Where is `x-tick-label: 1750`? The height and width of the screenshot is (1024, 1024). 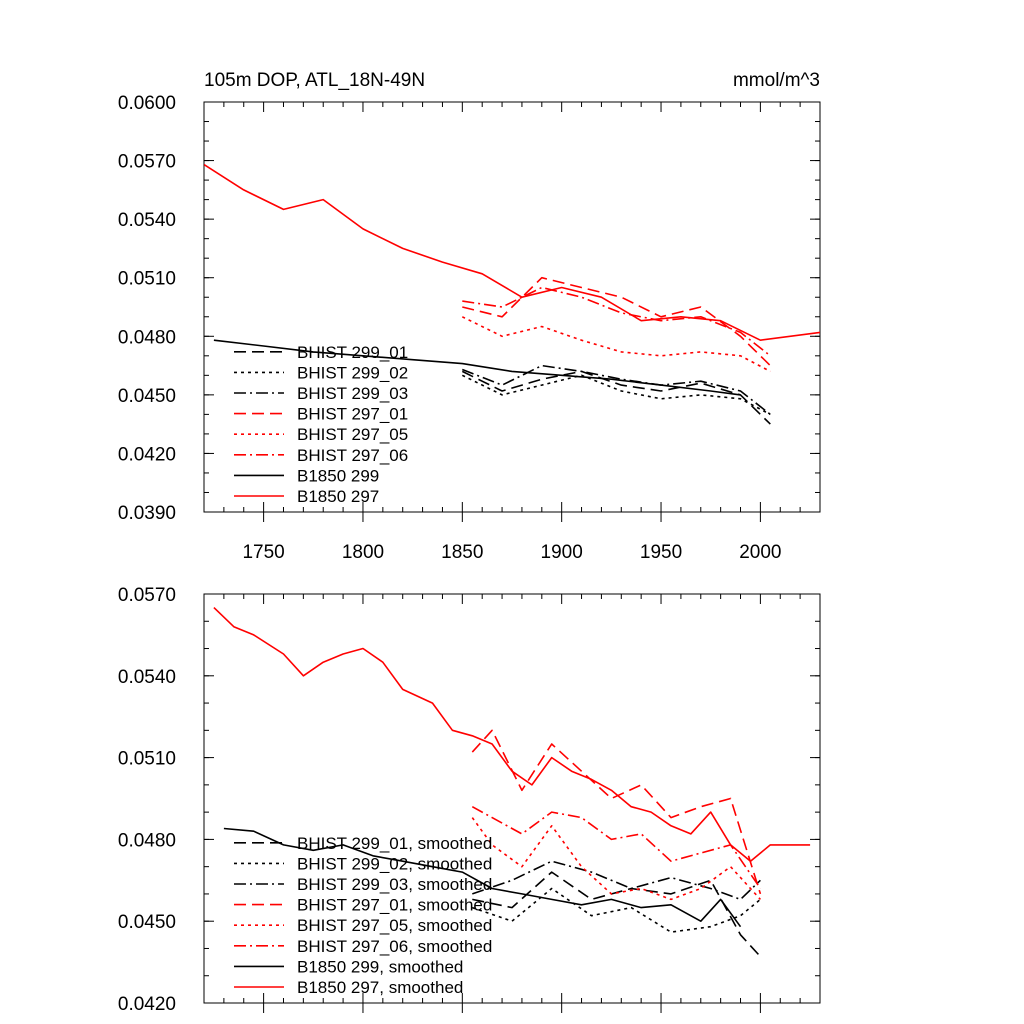
x-tick-label: 1750 is located at coordinates (263, 552).